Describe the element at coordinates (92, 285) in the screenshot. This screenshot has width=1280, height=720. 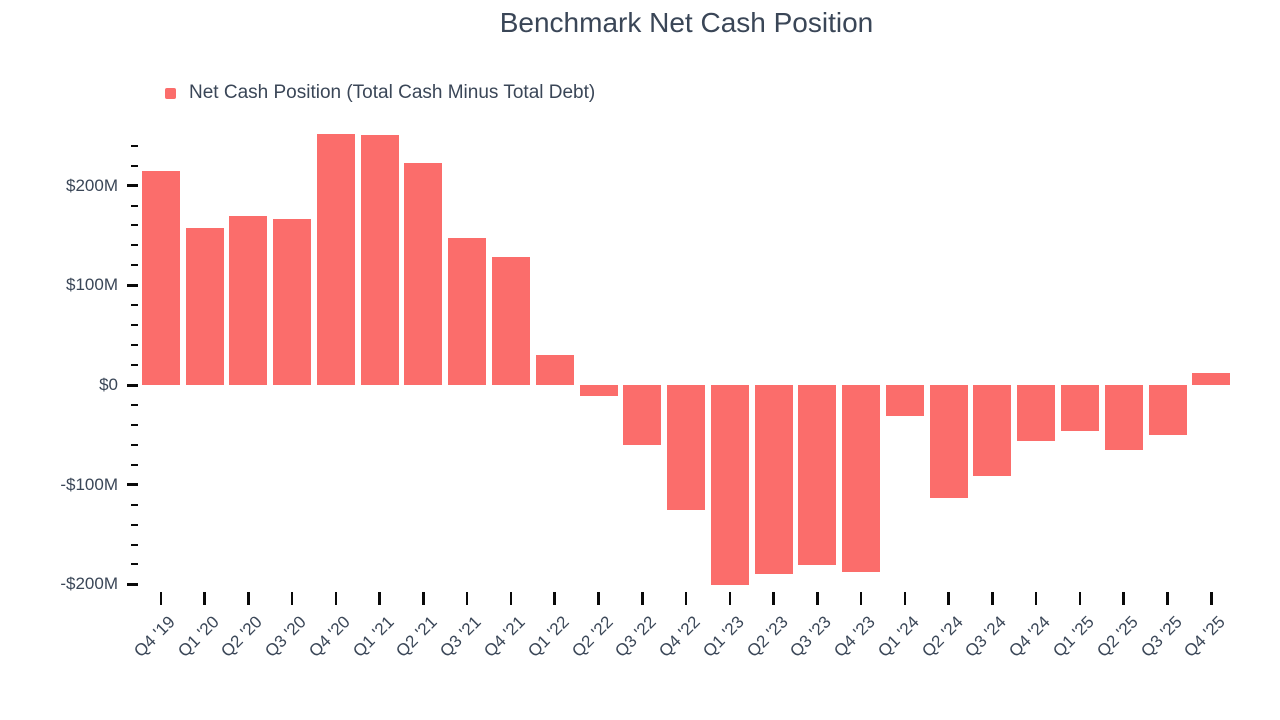
I see `y-axis-label: $100M` at that location.